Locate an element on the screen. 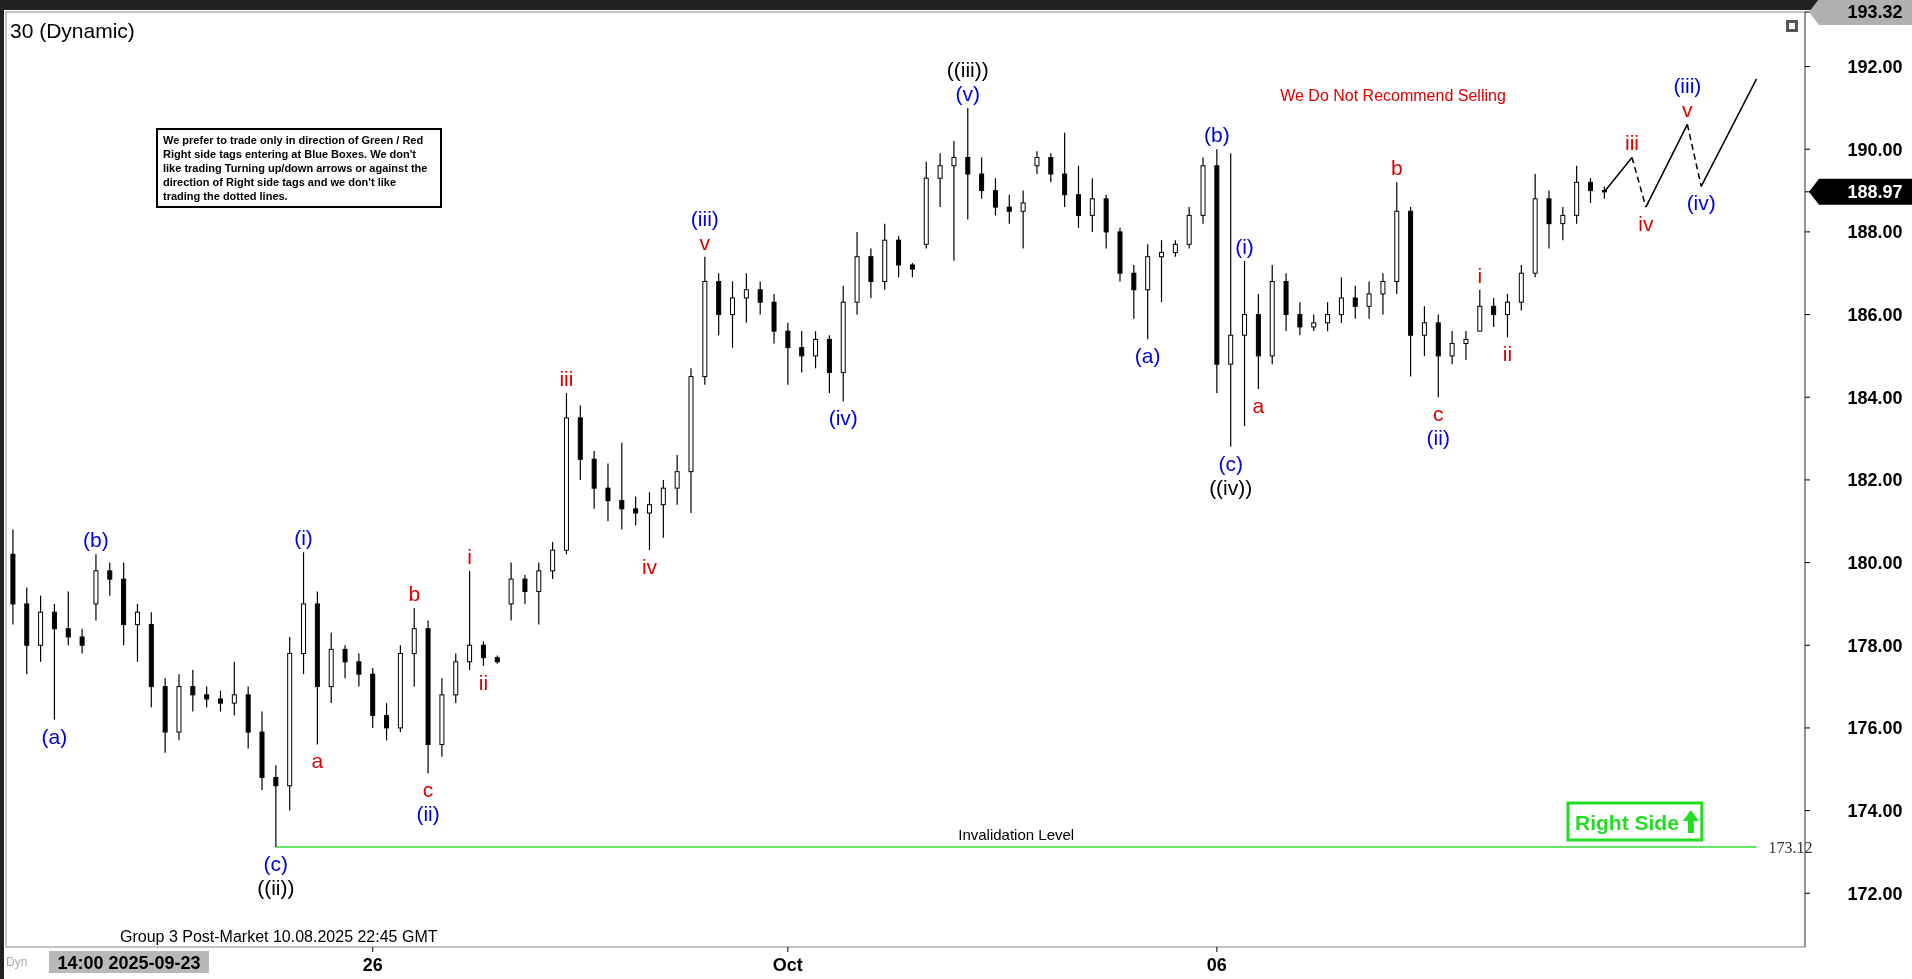 Image resolution: width=1912 pixels, height=979 pixels. y-tick-label: 178.00 is located at coordinates (1875, 645).